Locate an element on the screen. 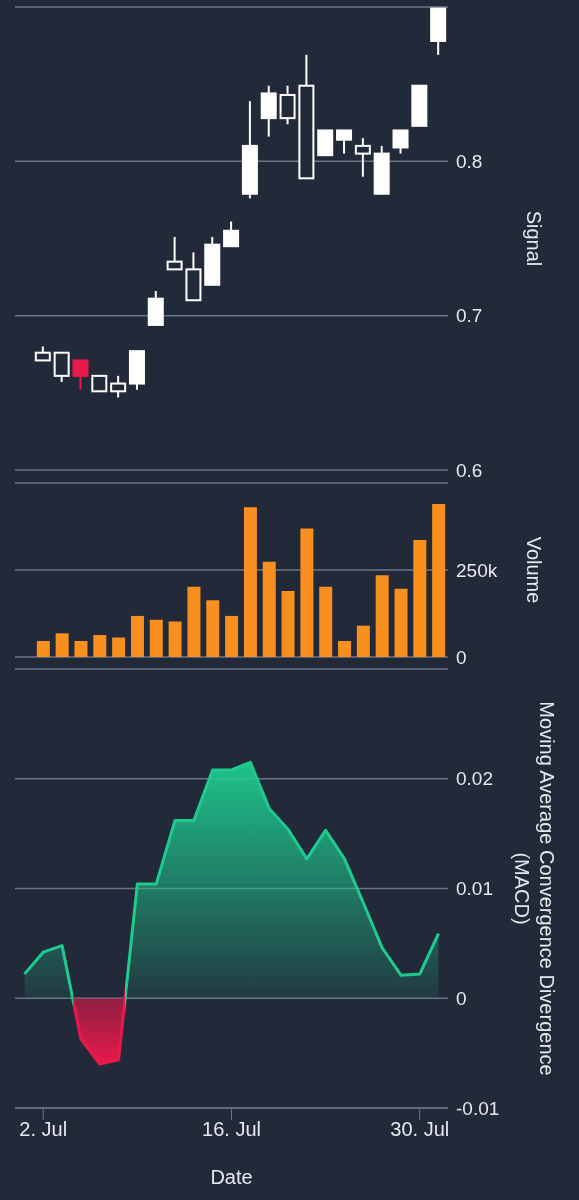  y-tick-label: 250k is located at coordinates (477, 570).